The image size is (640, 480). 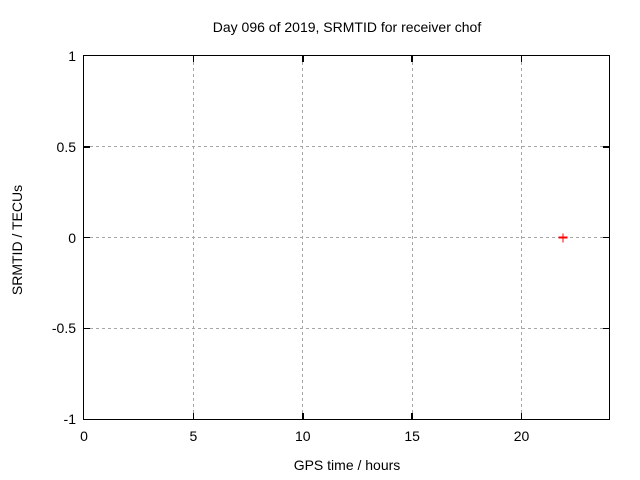 I want to click on x-axis-label: GPS time / hours, so click(x=347, y=465).